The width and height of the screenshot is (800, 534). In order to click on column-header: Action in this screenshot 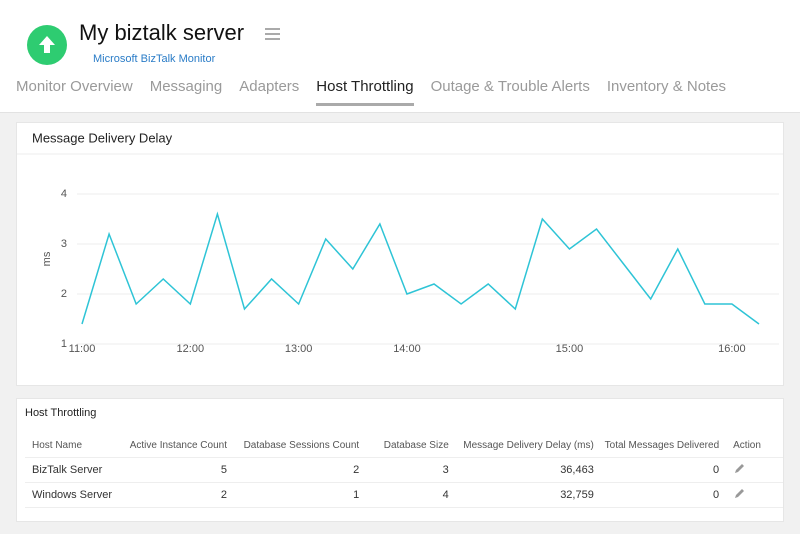, I will do `click(751, 445)`.